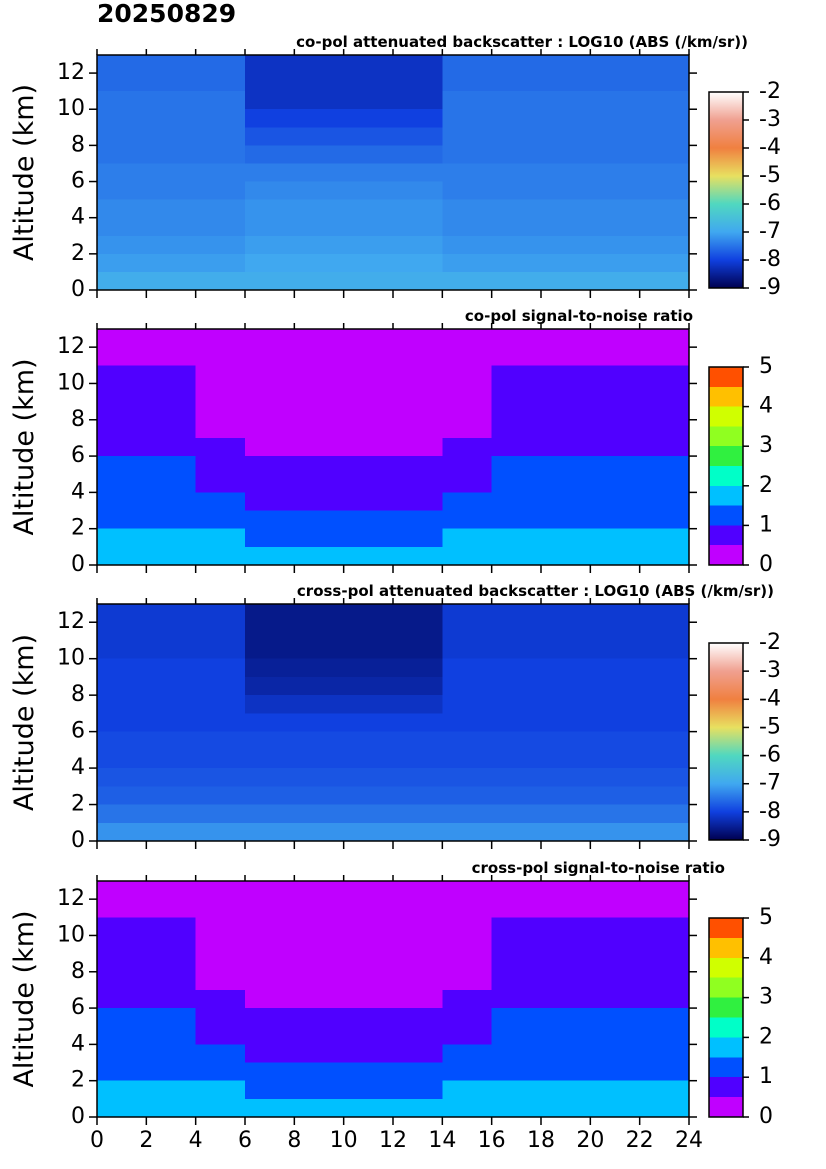  I want to click on y-tick-label: 8, so click(78, 419).